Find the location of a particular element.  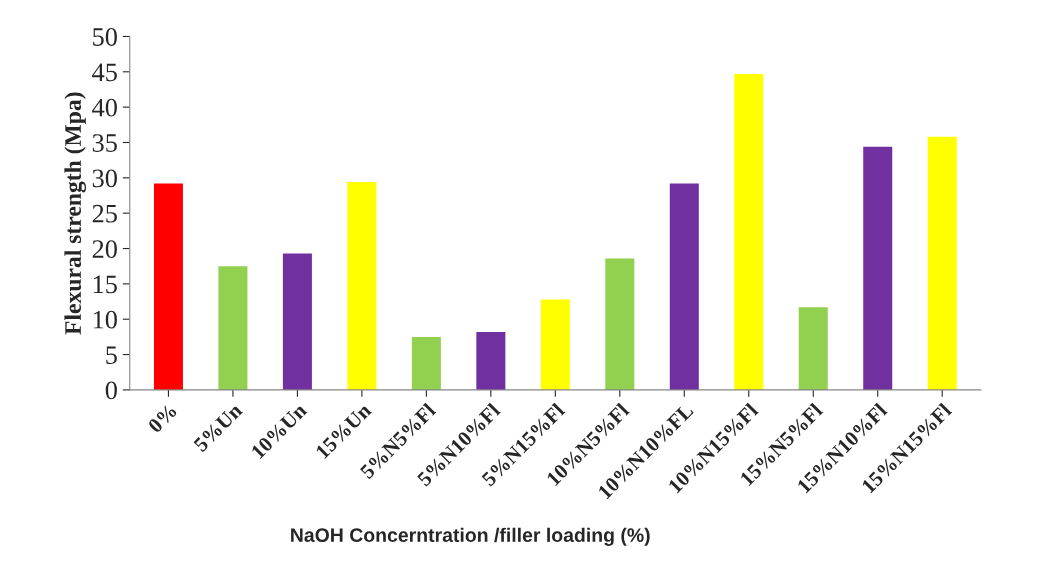

y-tick-label: 40 is located at coordinates (104, 107).